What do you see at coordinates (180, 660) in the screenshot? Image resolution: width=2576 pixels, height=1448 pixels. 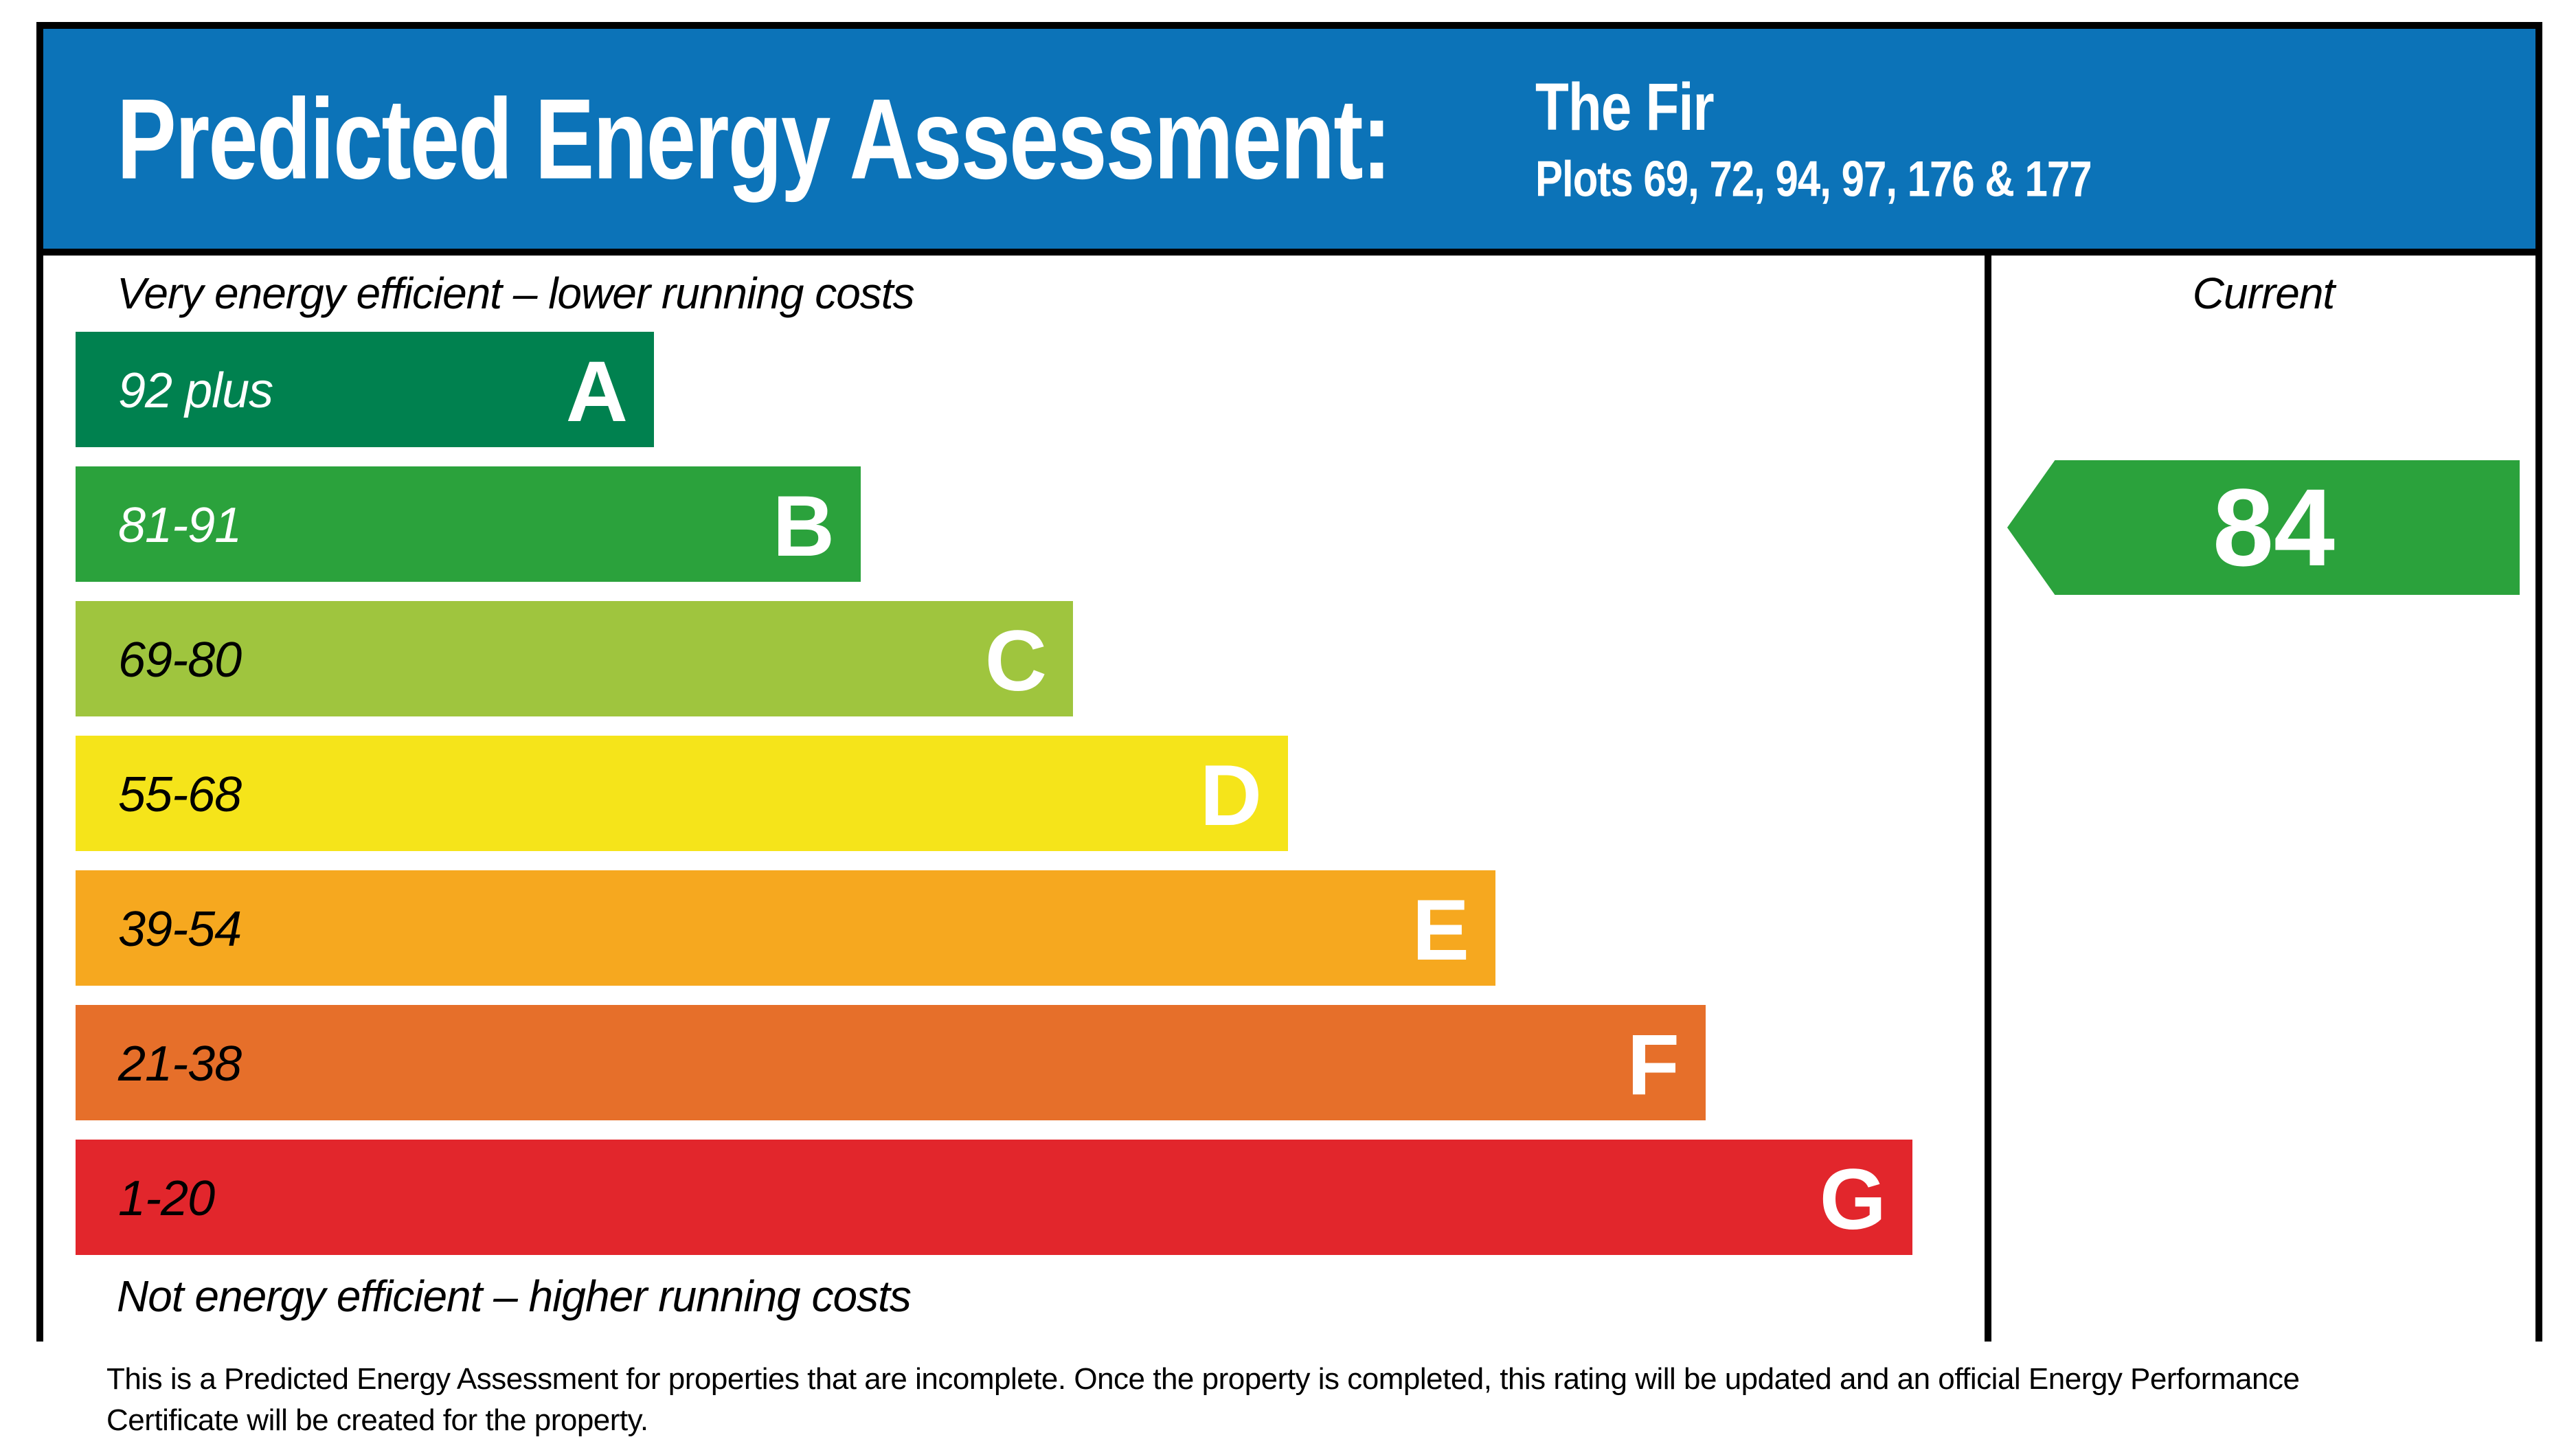 I see `band-c-range: 69-80` at bounding box center [180, 660].